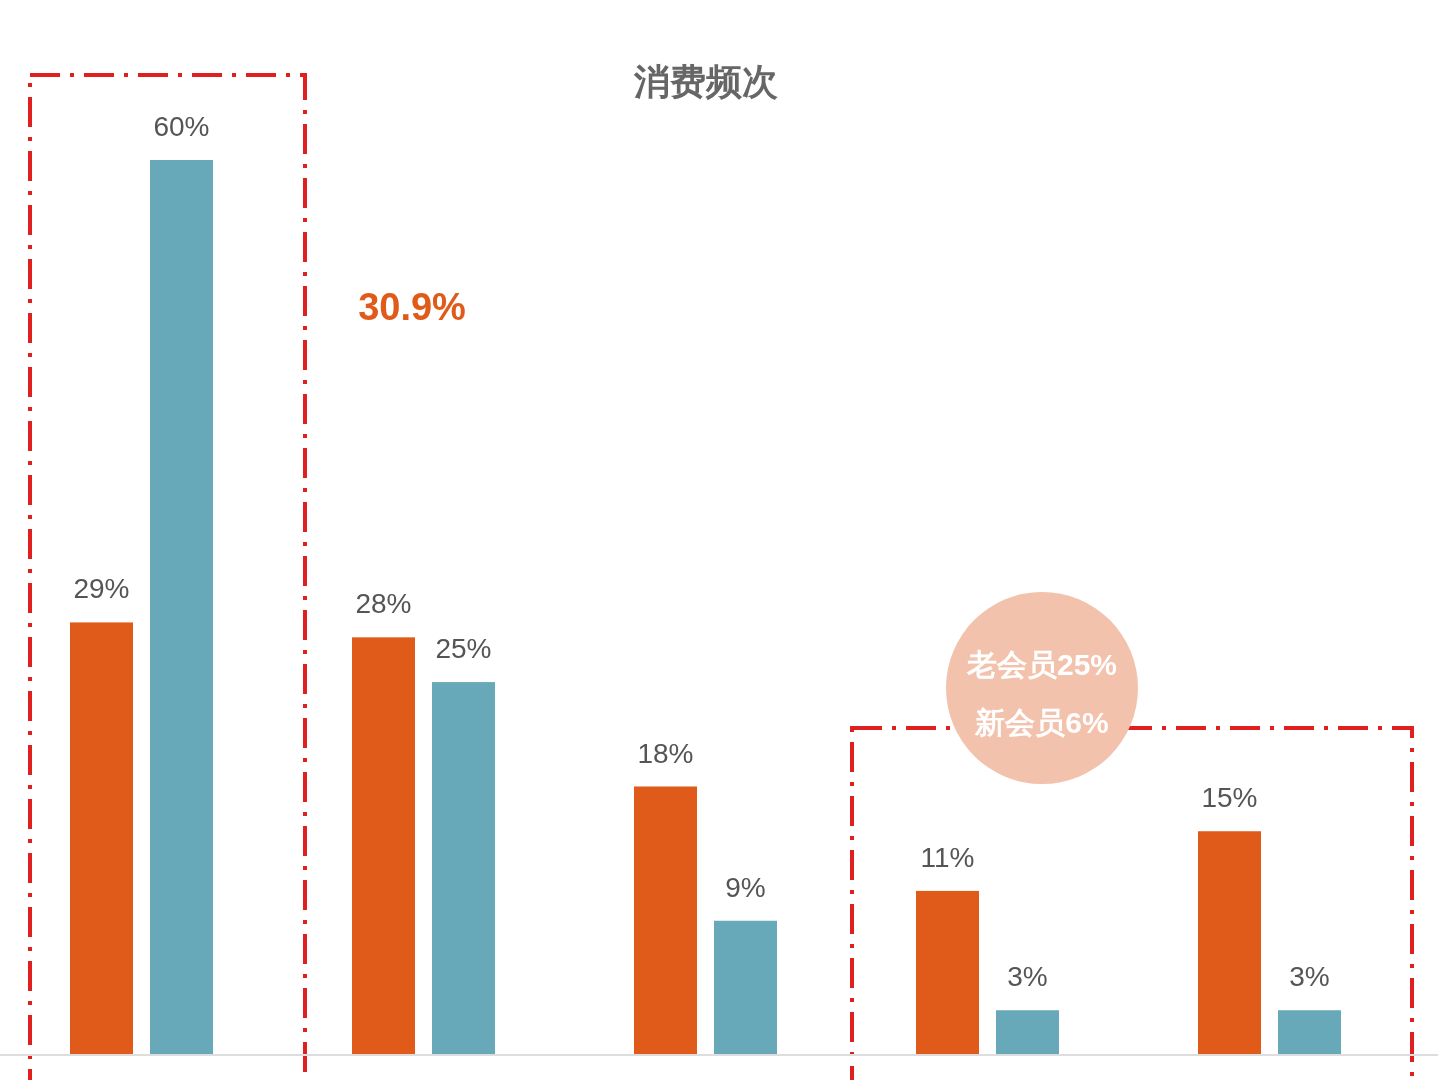 Image resolution: width=1438 pixels, height=1080 pixels. What do you see at coordinates (947, 857) in the screenshot?
I see `data-label: 11%` at bounding box center [947, 857].